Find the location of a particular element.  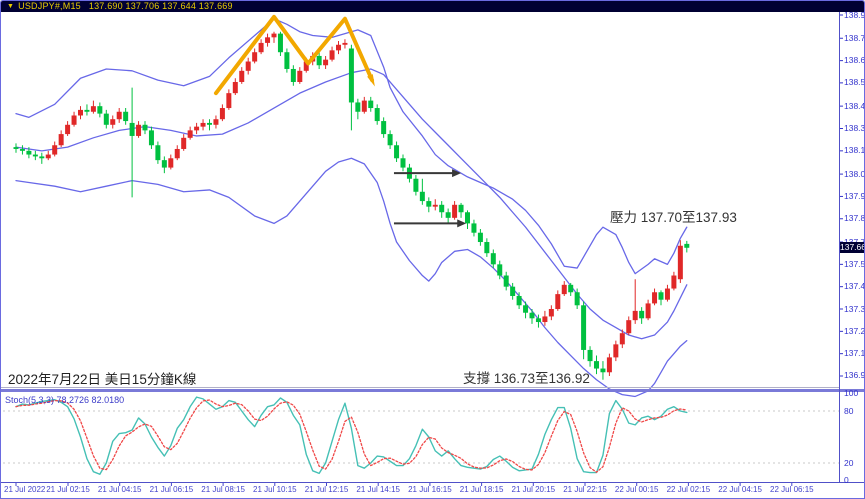

time-axis-label: 21 Jul 06:15 is located at coordinates (171, 489).